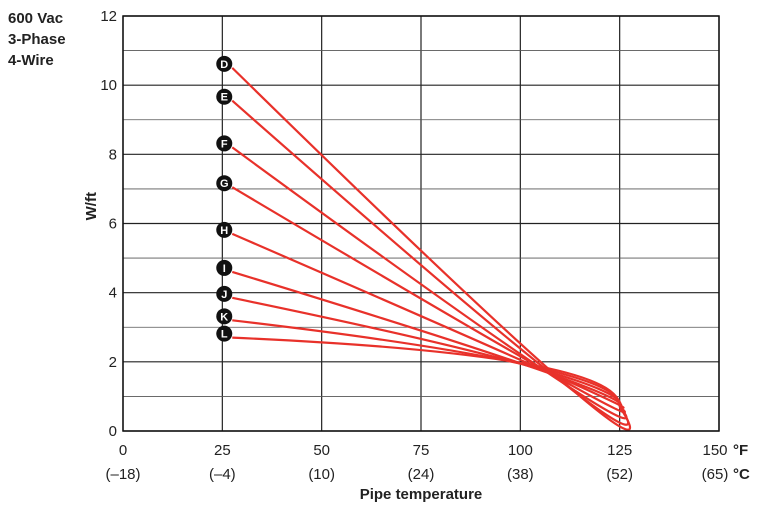  I want to click on x-tick-label-c: (–4), so click(222, 474).